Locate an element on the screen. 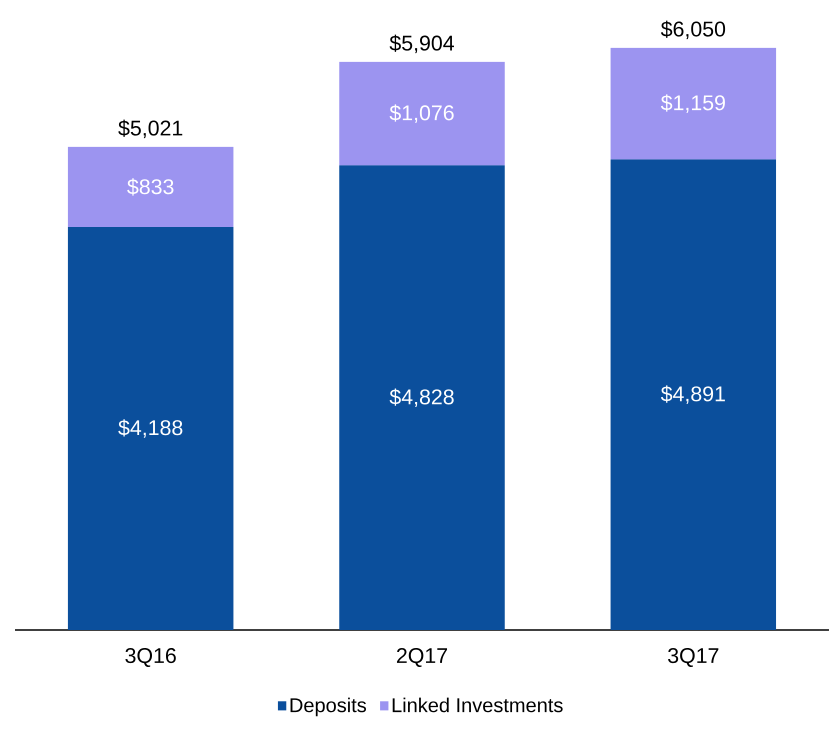  x-tick-label: 3Q16 is located at coordinates (150, 657).